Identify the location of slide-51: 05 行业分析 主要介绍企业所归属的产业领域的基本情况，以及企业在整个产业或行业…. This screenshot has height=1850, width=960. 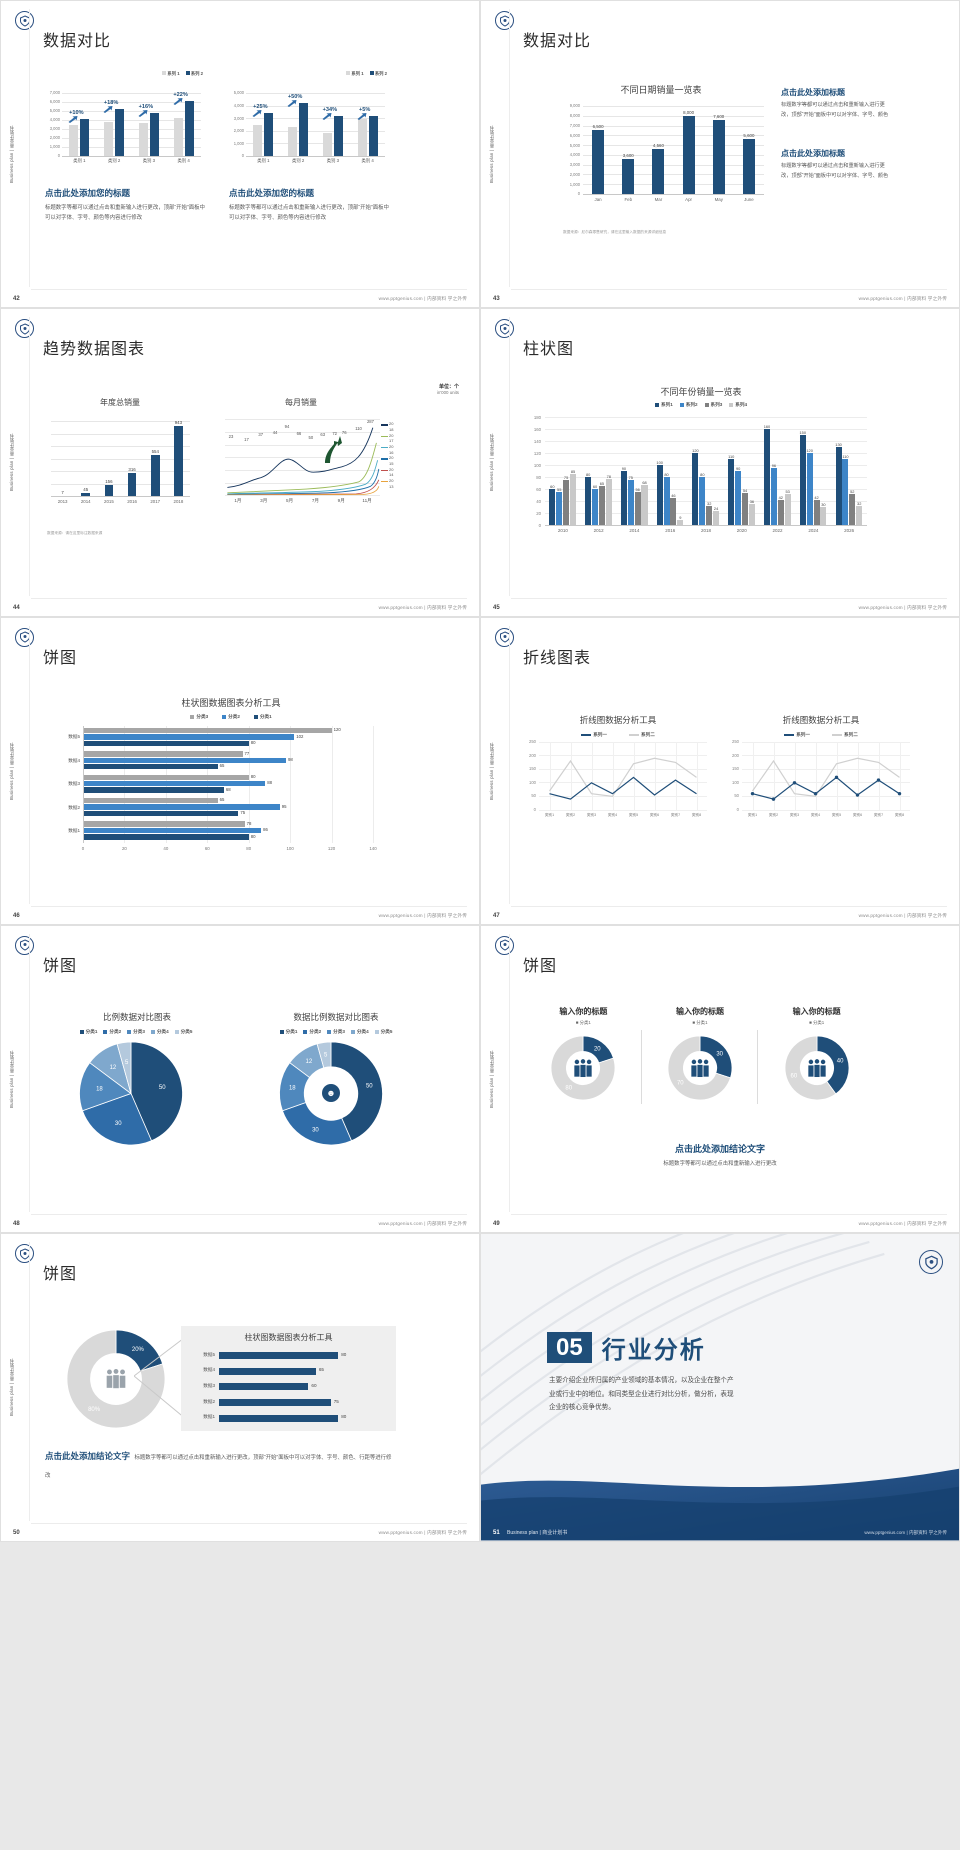
(720, 1387).